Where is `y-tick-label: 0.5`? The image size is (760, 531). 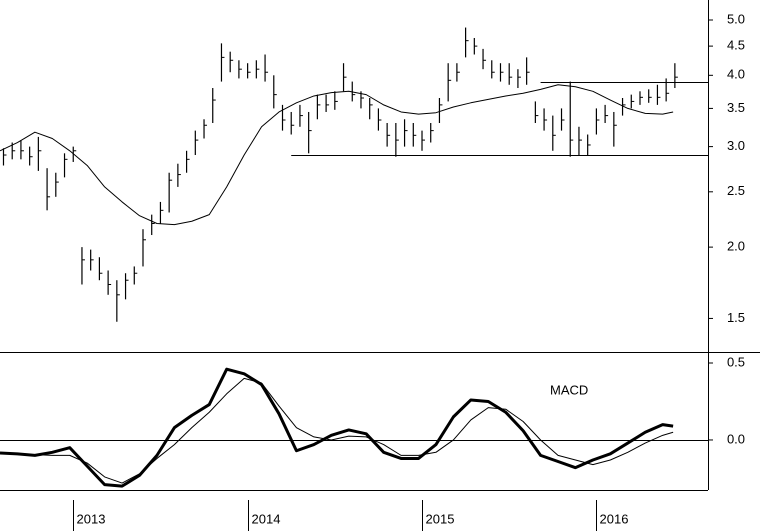
y-tick-label: 0.5 is located at coordinates (736, 361).